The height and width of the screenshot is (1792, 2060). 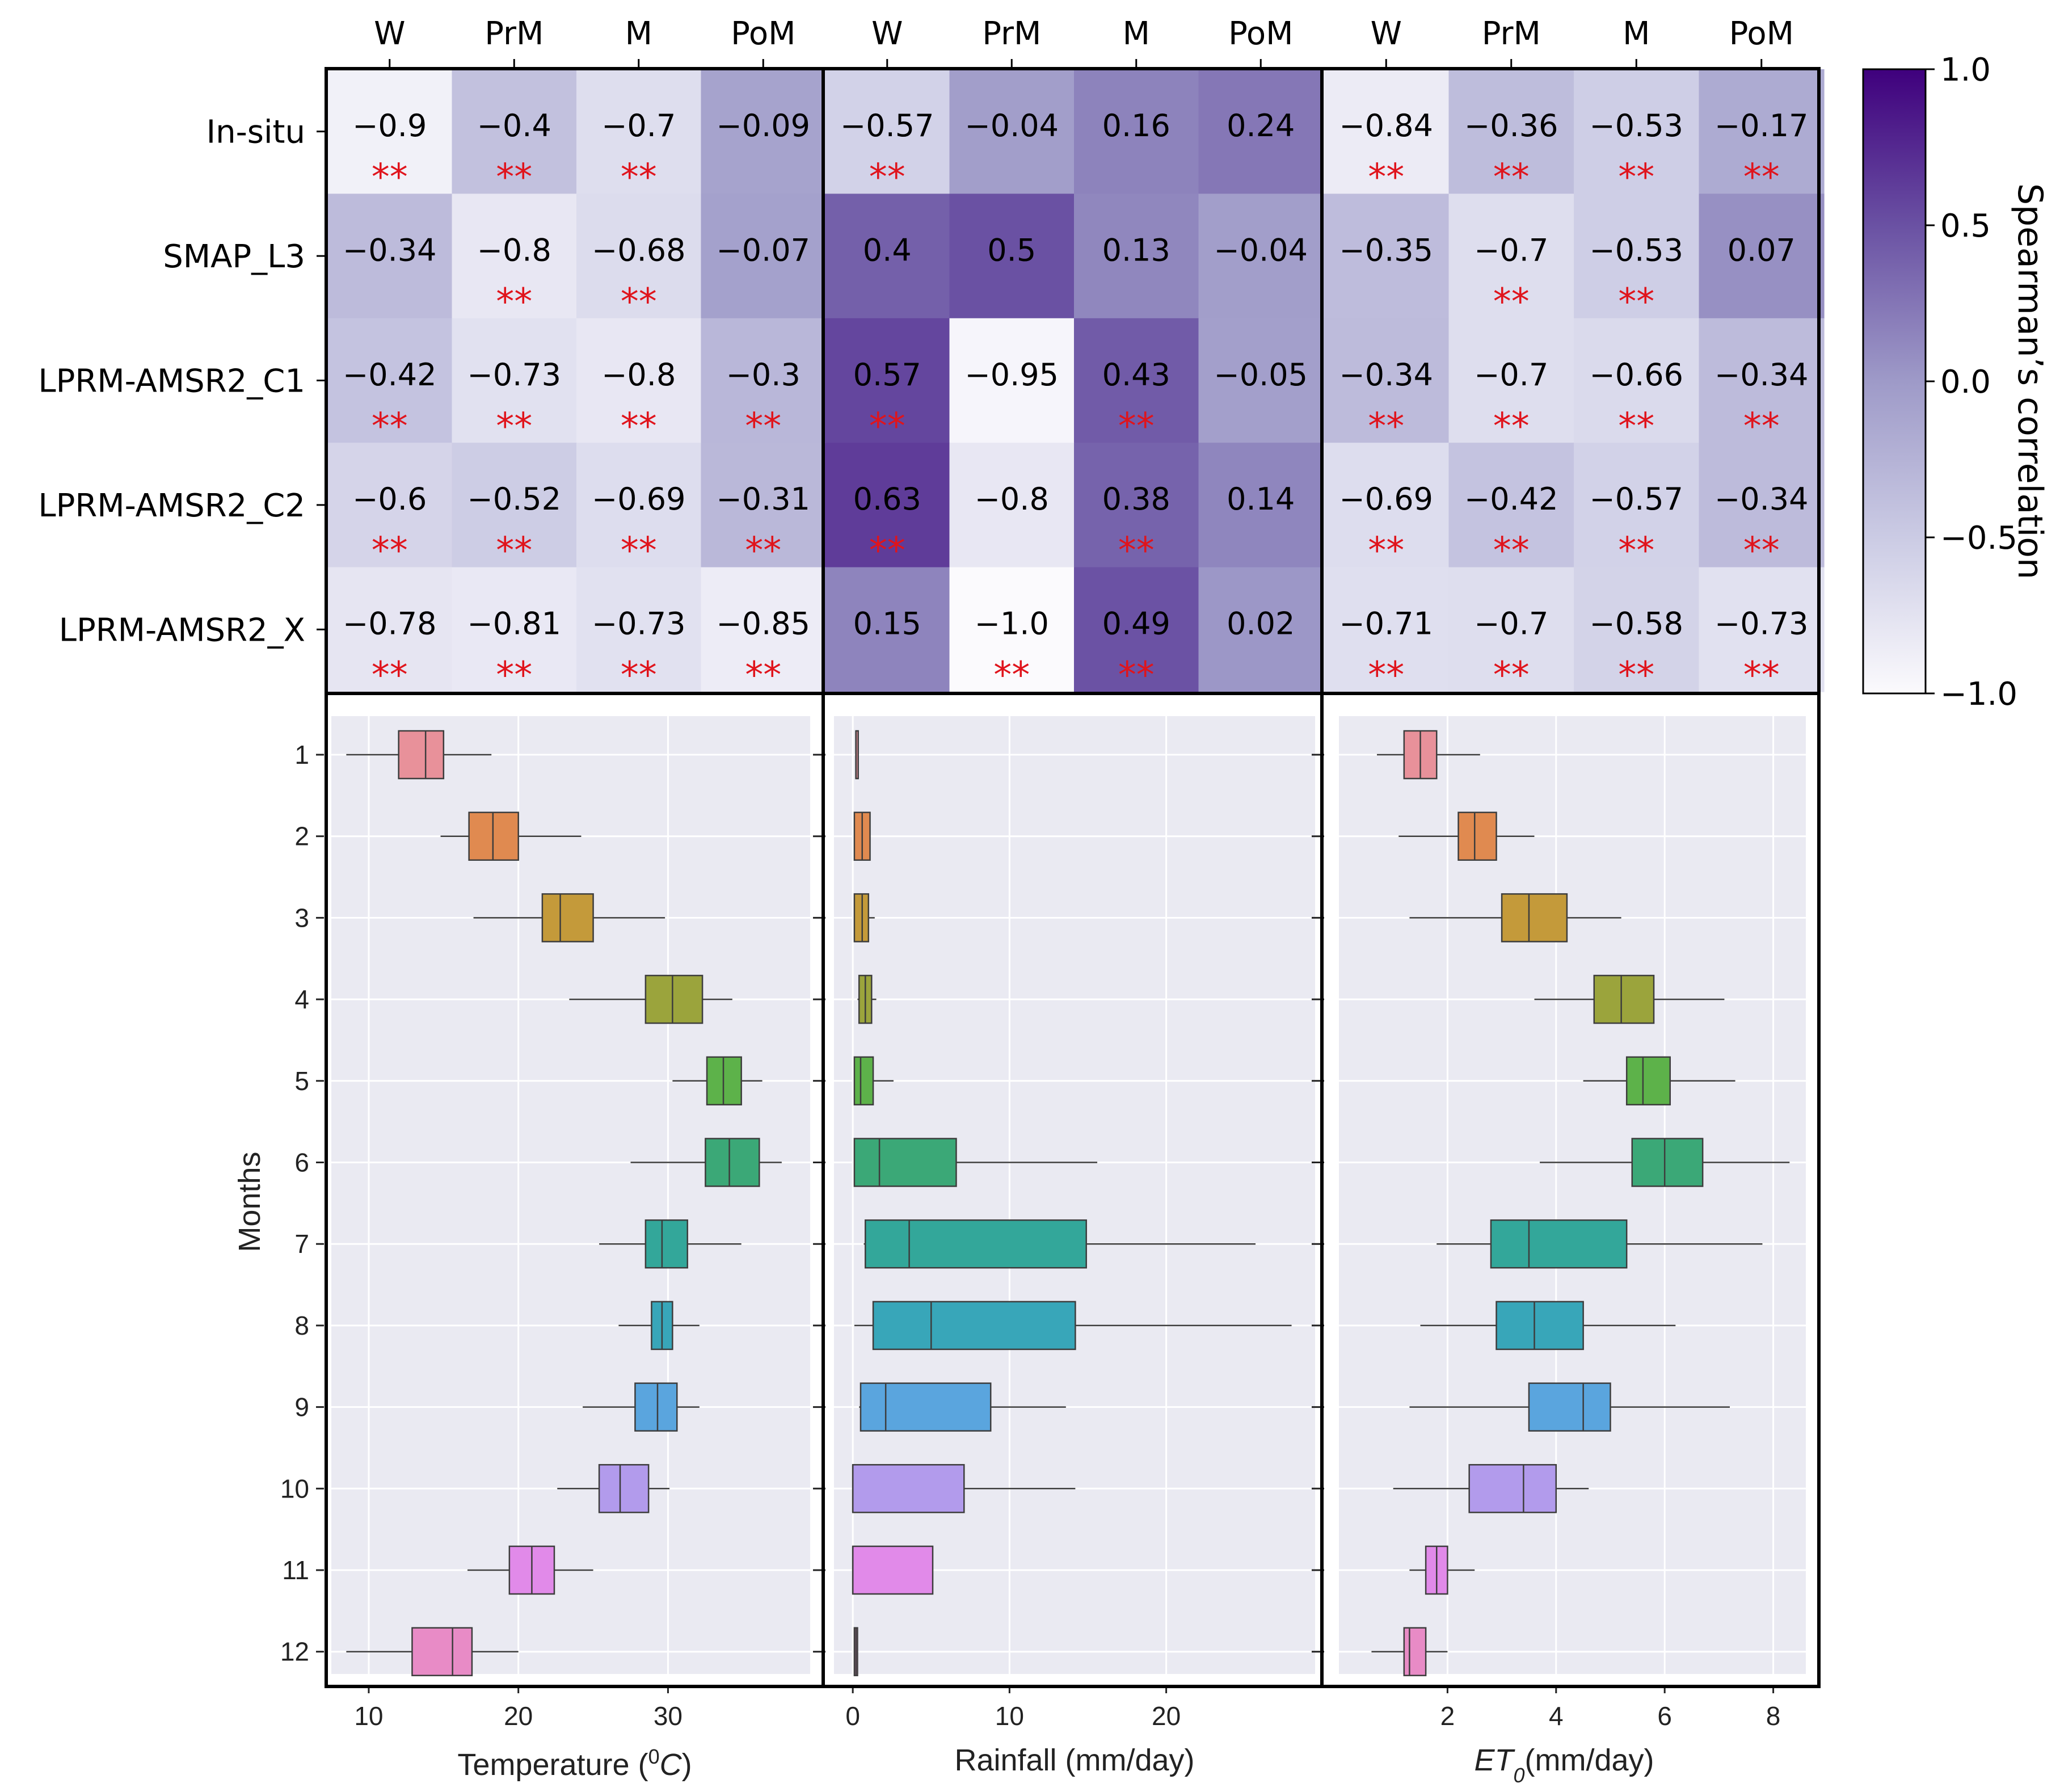 I want to click on row-label: LPRM-AMSR2_X, so click(x=182, y=630).